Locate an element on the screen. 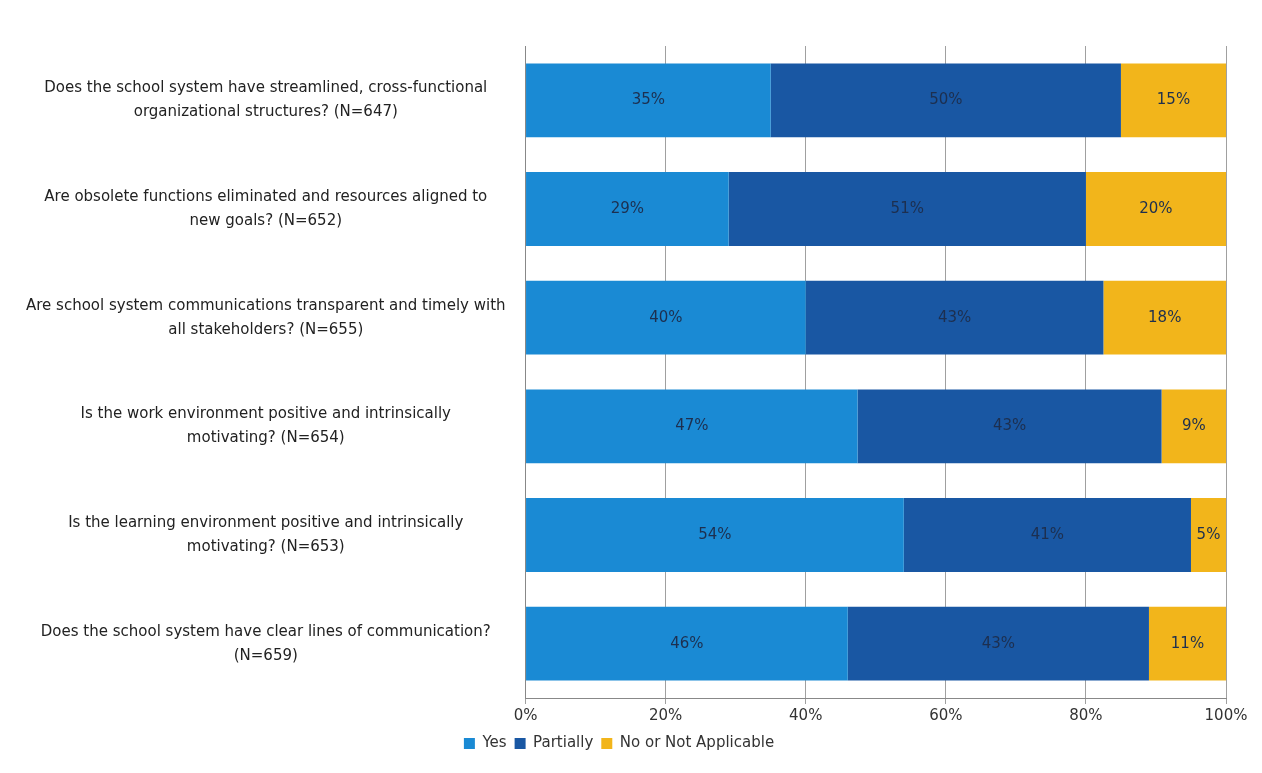  x-tick-label: 80% is located at coordinates (1086, 714).